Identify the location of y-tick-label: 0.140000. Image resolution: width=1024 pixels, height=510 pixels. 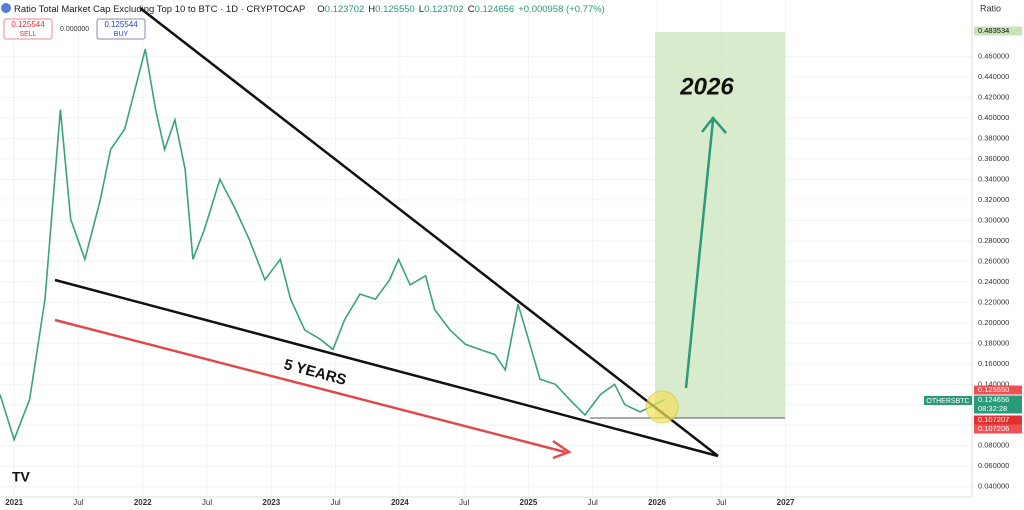
(993, 383).